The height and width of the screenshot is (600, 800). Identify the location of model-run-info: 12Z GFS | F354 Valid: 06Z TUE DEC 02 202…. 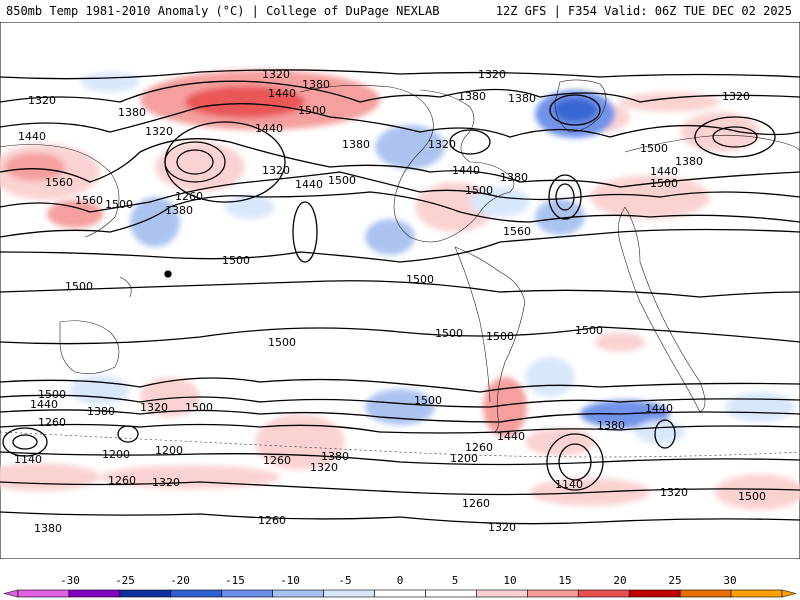
(643, 11).